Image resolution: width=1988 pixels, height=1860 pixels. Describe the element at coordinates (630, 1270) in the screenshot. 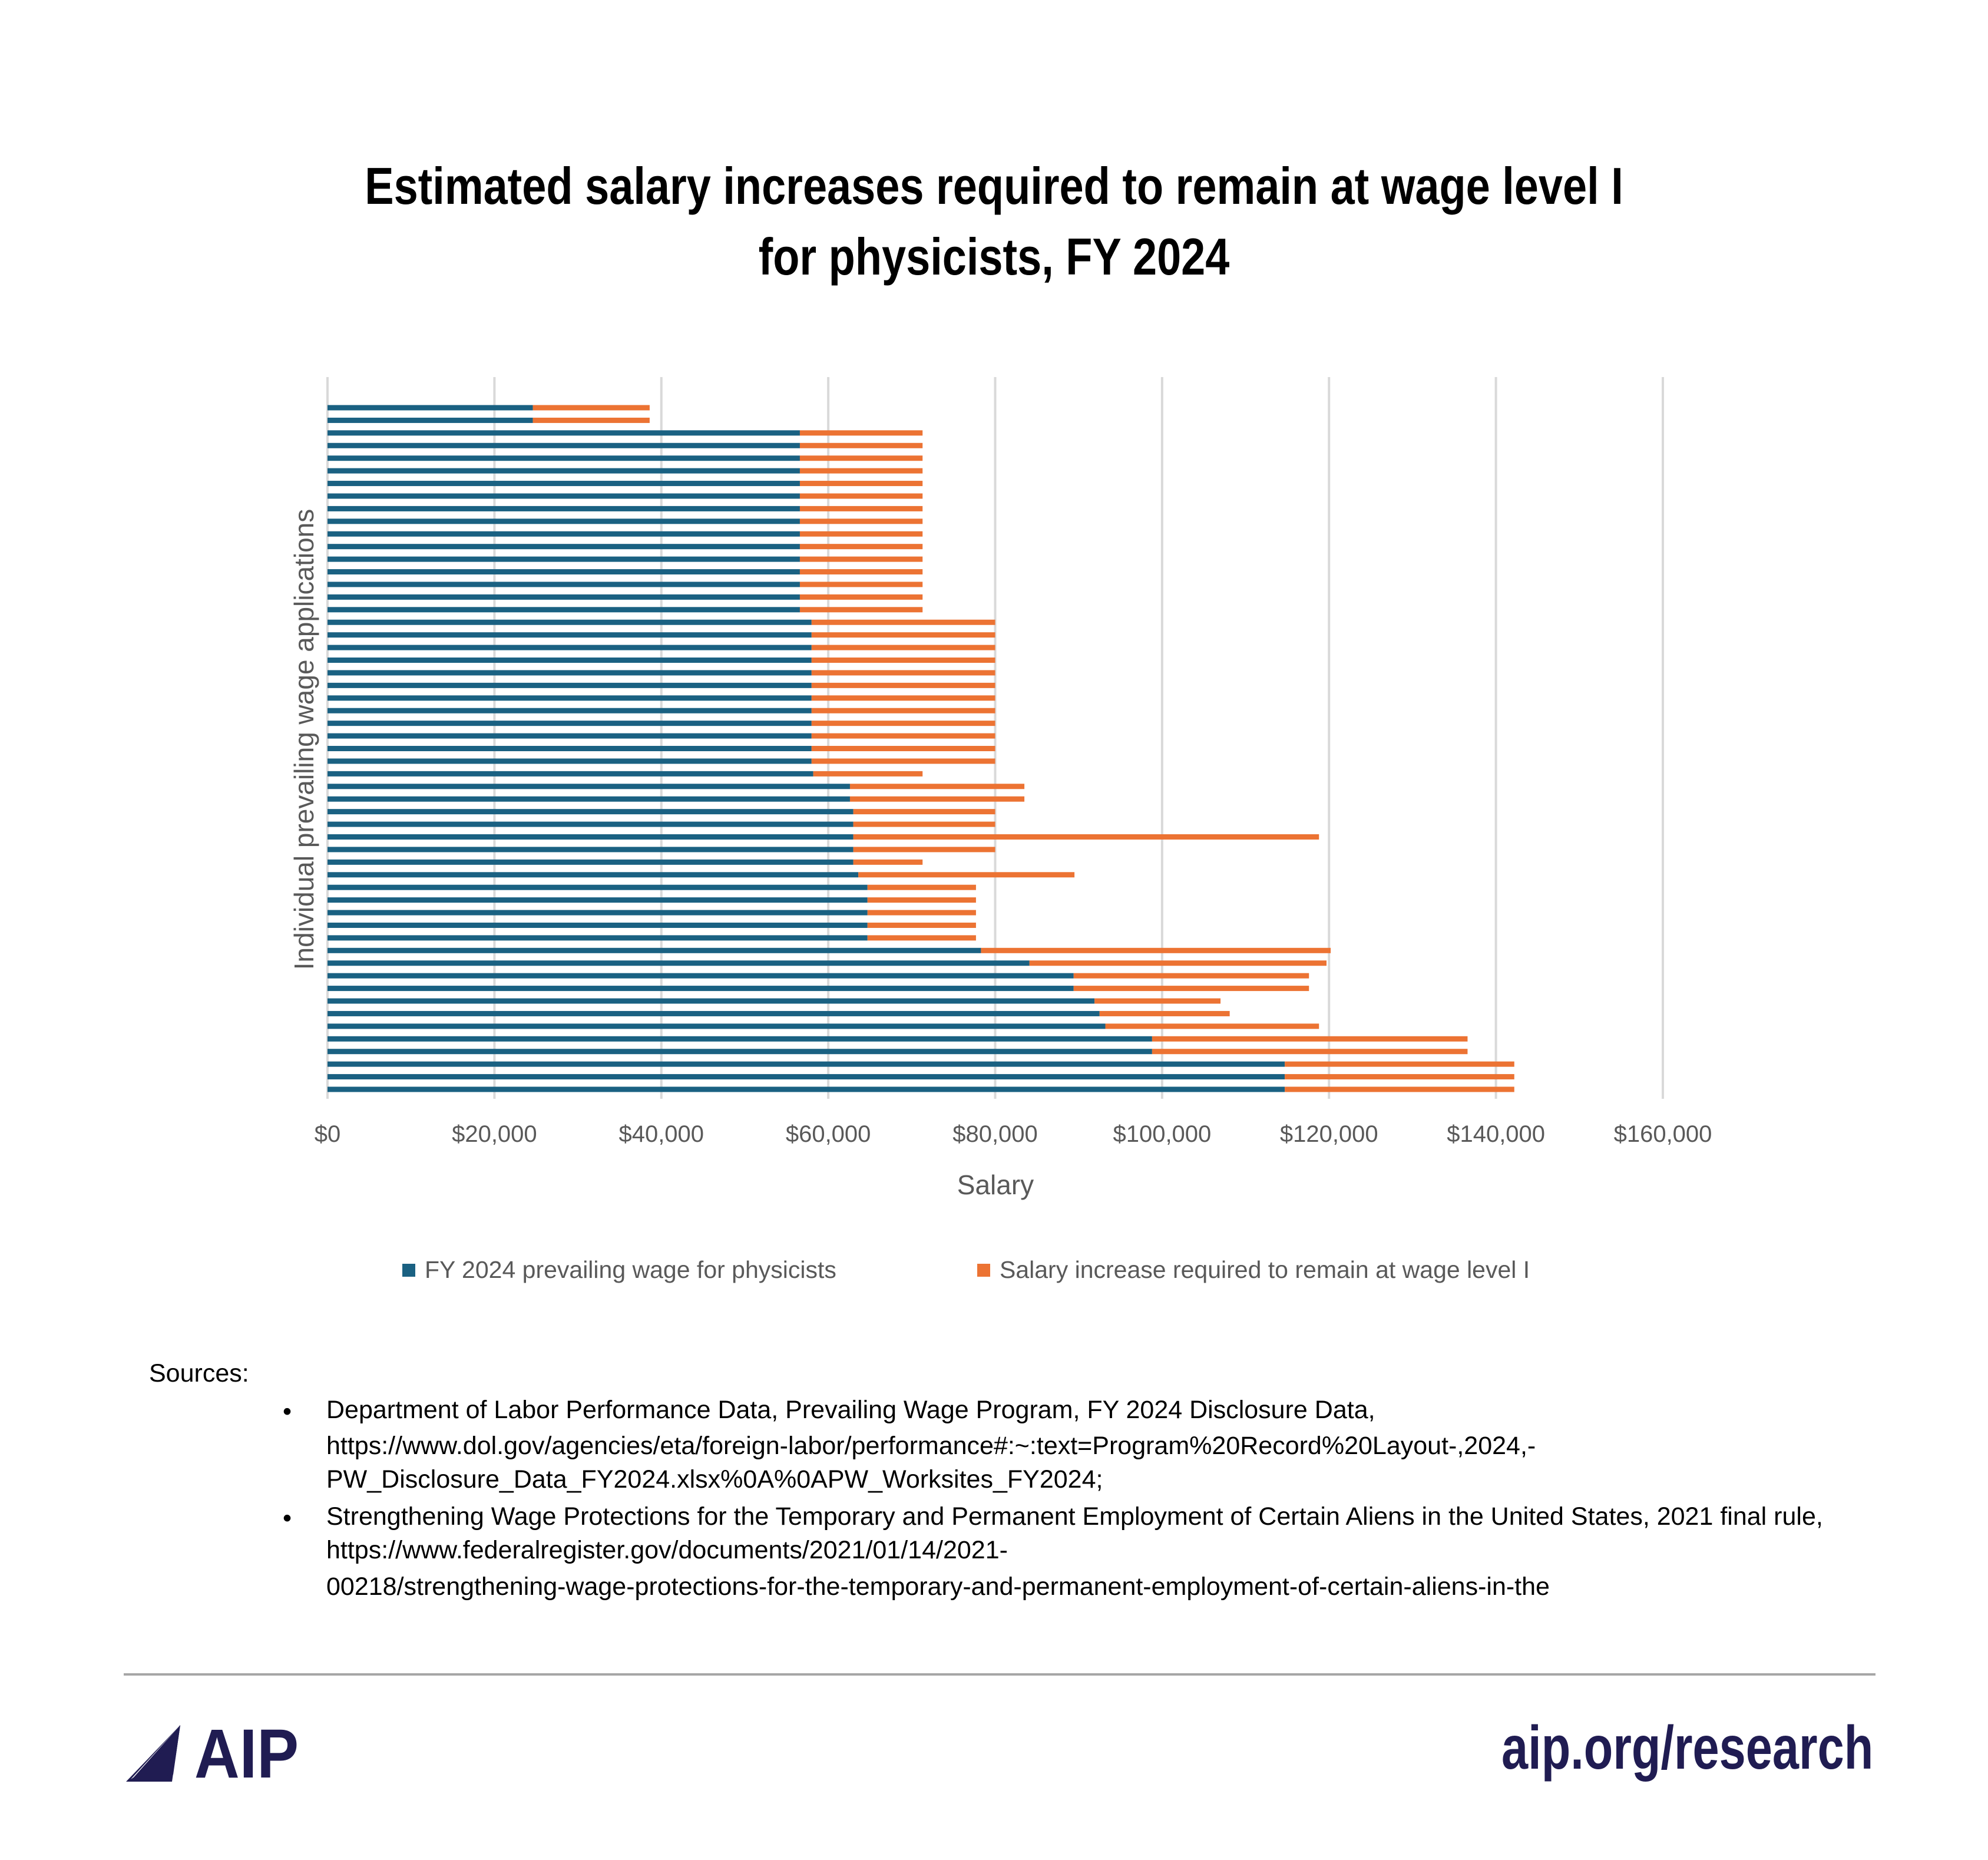

I see `legend-label: FY 2024 prevailing wage for physicists` at that location.